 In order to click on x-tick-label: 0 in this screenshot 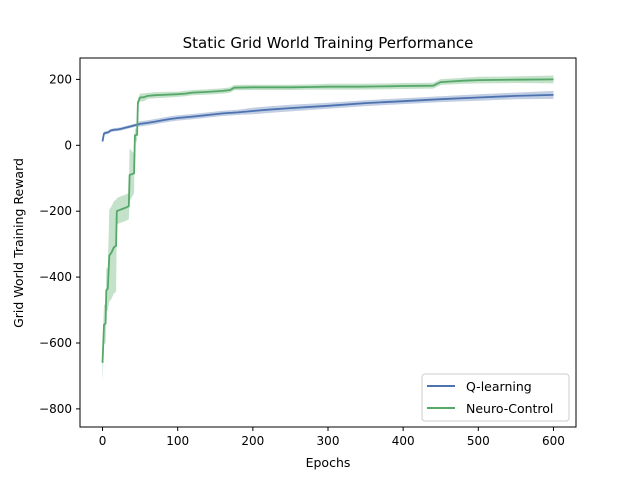, I will do `click(103, 441)`.